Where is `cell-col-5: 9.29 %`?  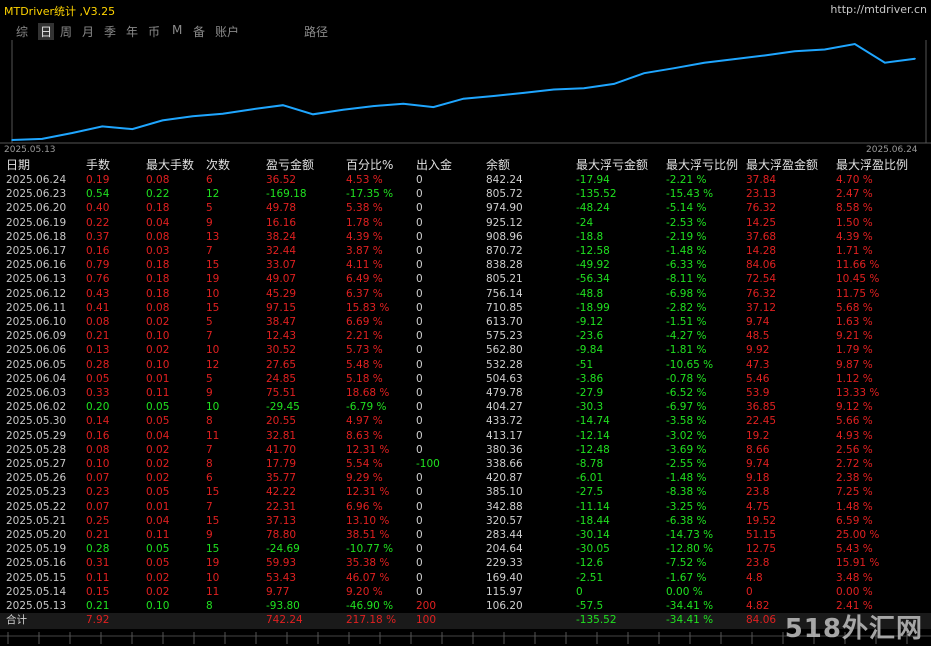 cell-col-5: 9.29 % is located at coordinates (364, 478).